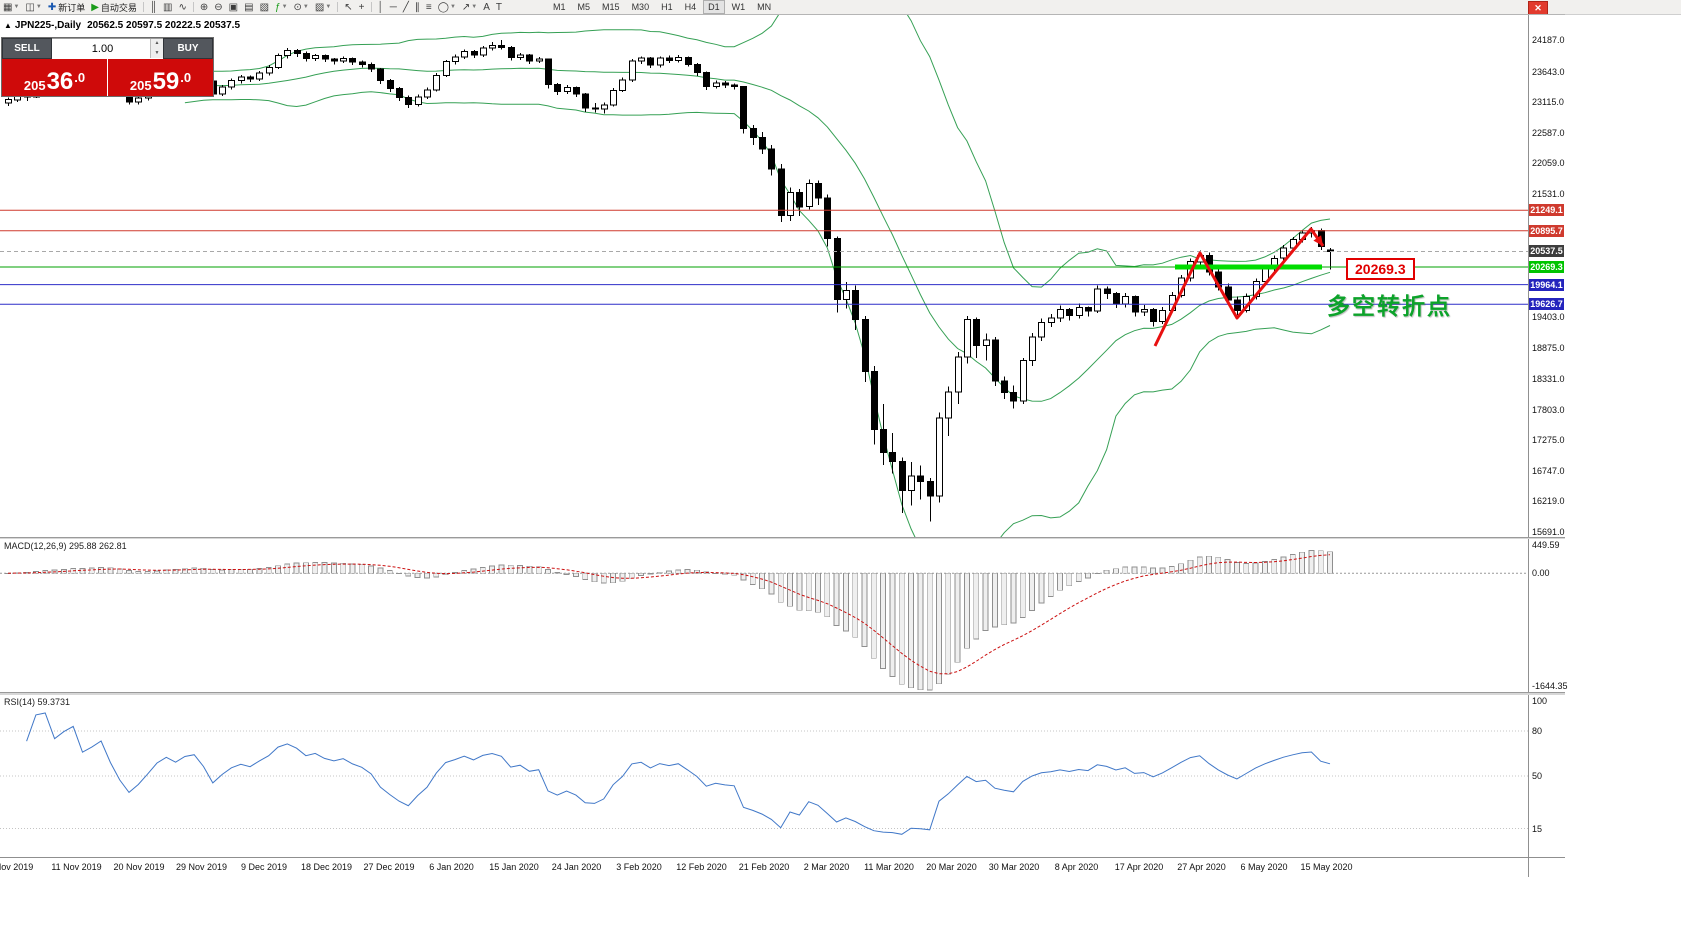  Describe the element at coordinates (469, 7) in the screenshot. I see `arrows-button: ↗ ▼` at that location.